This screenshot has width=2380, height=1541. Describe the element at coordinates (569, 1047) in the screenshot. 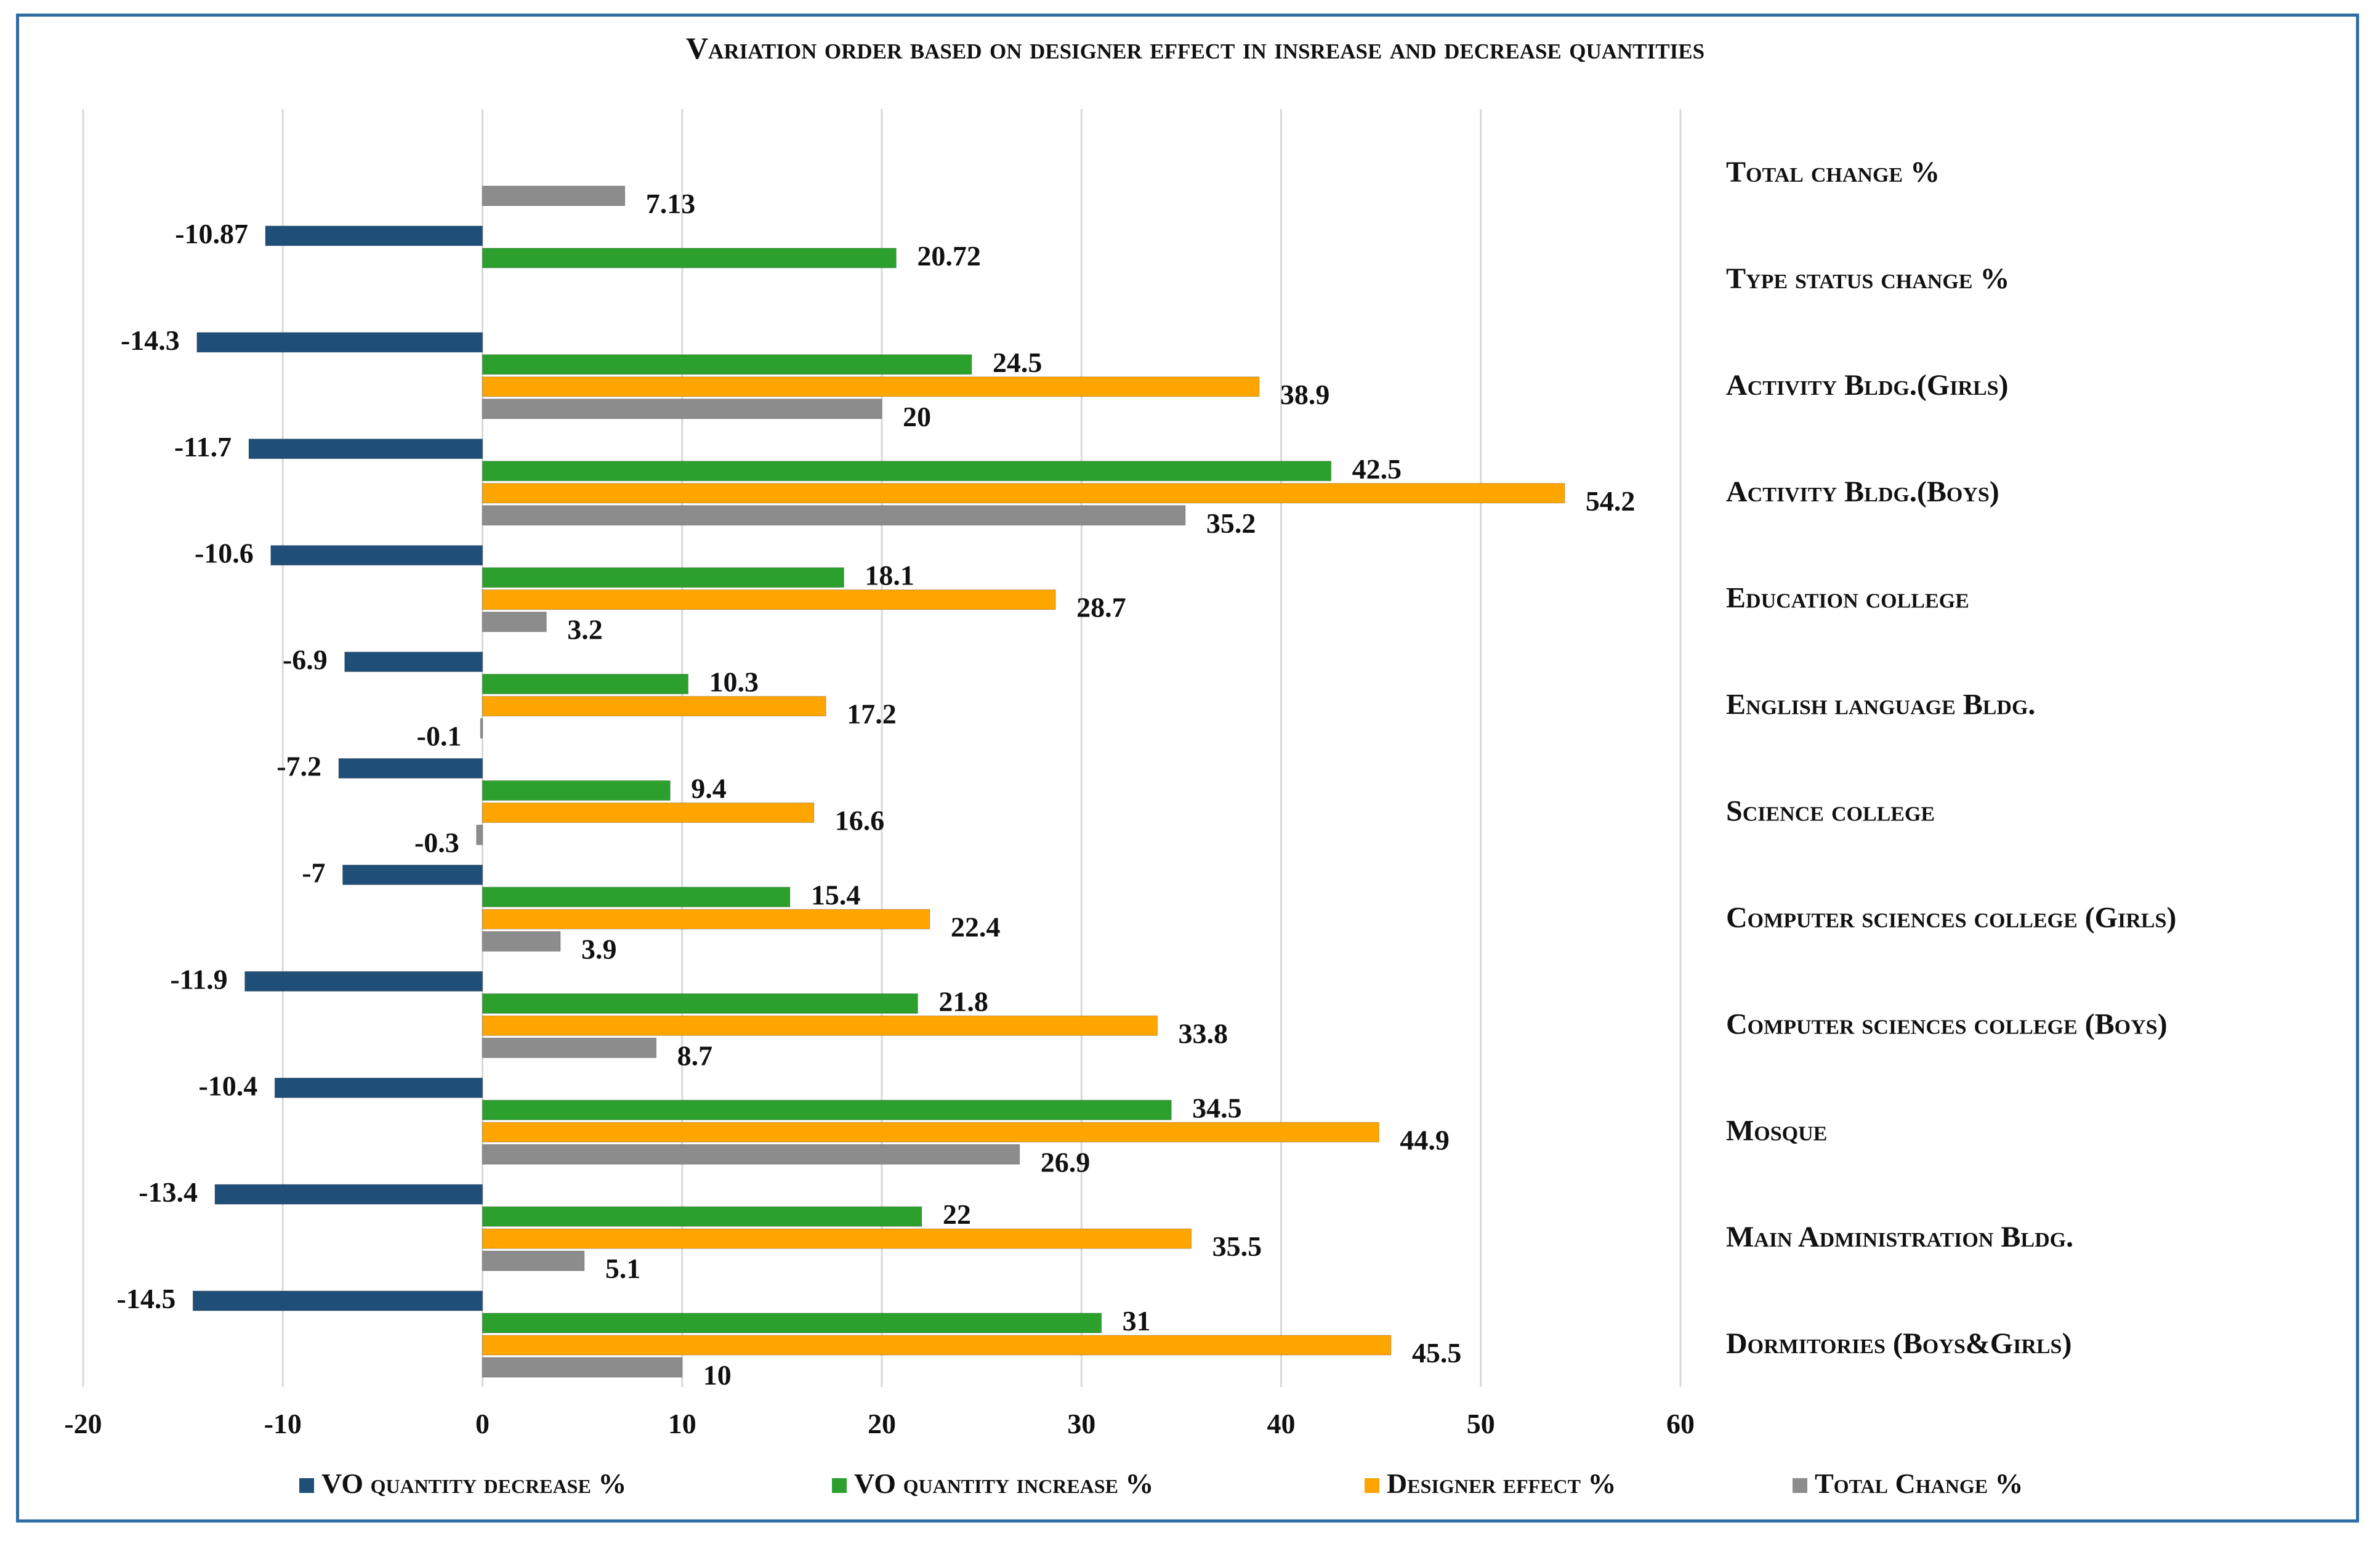

I see `bar-total-change-computer-sciences-college-boys` at that location.